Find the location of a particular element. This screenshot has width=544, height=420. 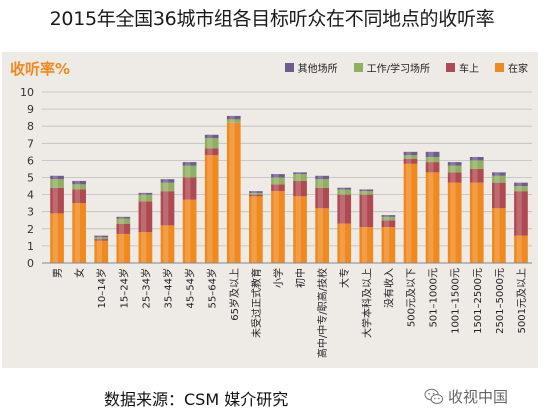

x-tick-label: 55–64岁 is located at coordinates (212, 288).